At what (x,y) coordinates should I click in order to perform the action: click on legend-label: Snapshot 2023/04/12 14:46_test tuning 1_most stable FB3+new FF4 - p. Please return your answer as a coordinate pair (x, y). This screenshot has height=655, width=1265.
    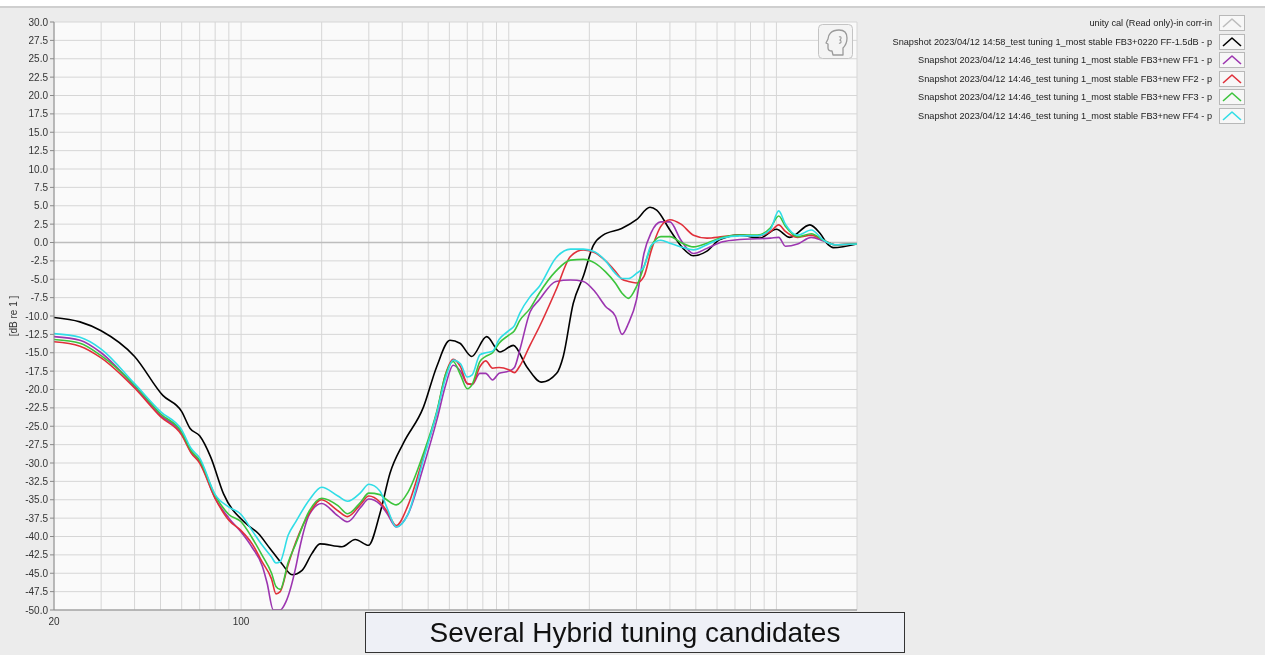
    Looking at the image, I should click on (1065, 115).